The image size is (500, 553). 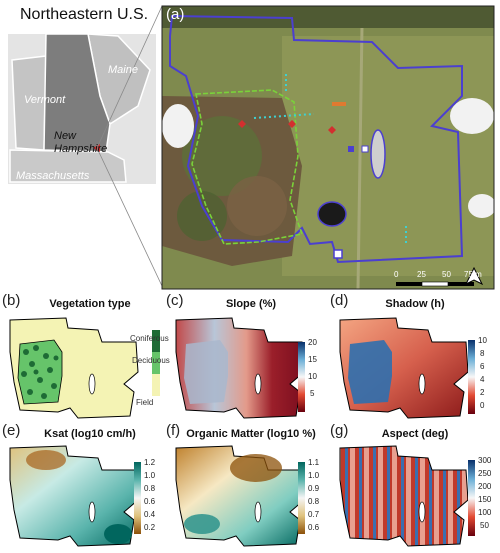 What do you see at coordinates (482, 340) in the screenshot?
I see `shadow-tick-10: 10` at bounding box center [482, 340].